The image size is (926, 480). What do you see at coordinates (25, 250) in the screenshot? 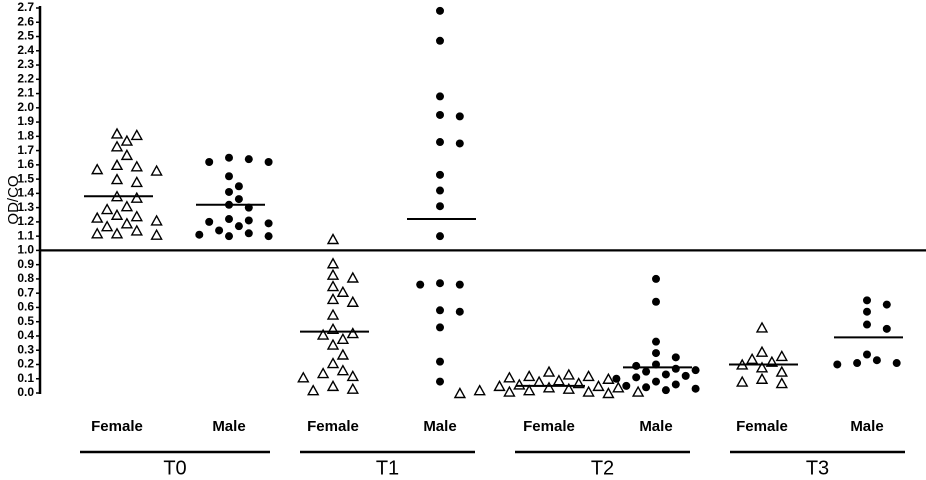
I see `y-tick-label: 1.0` at bounding box center [25, 250].